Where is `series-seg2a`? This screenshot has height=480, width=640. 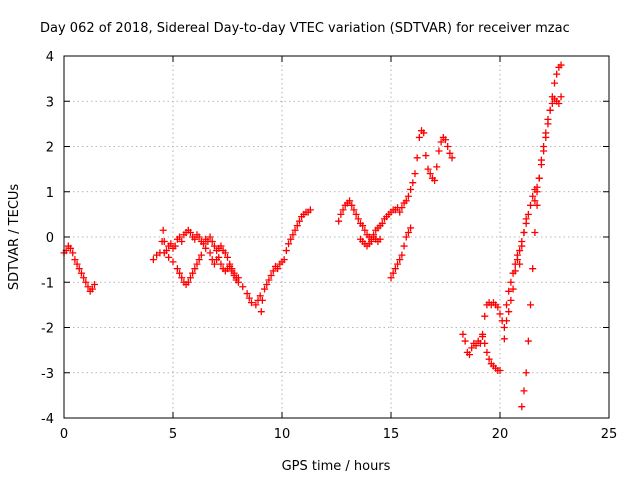
series-seg2a is located at coordinates (206, 267).